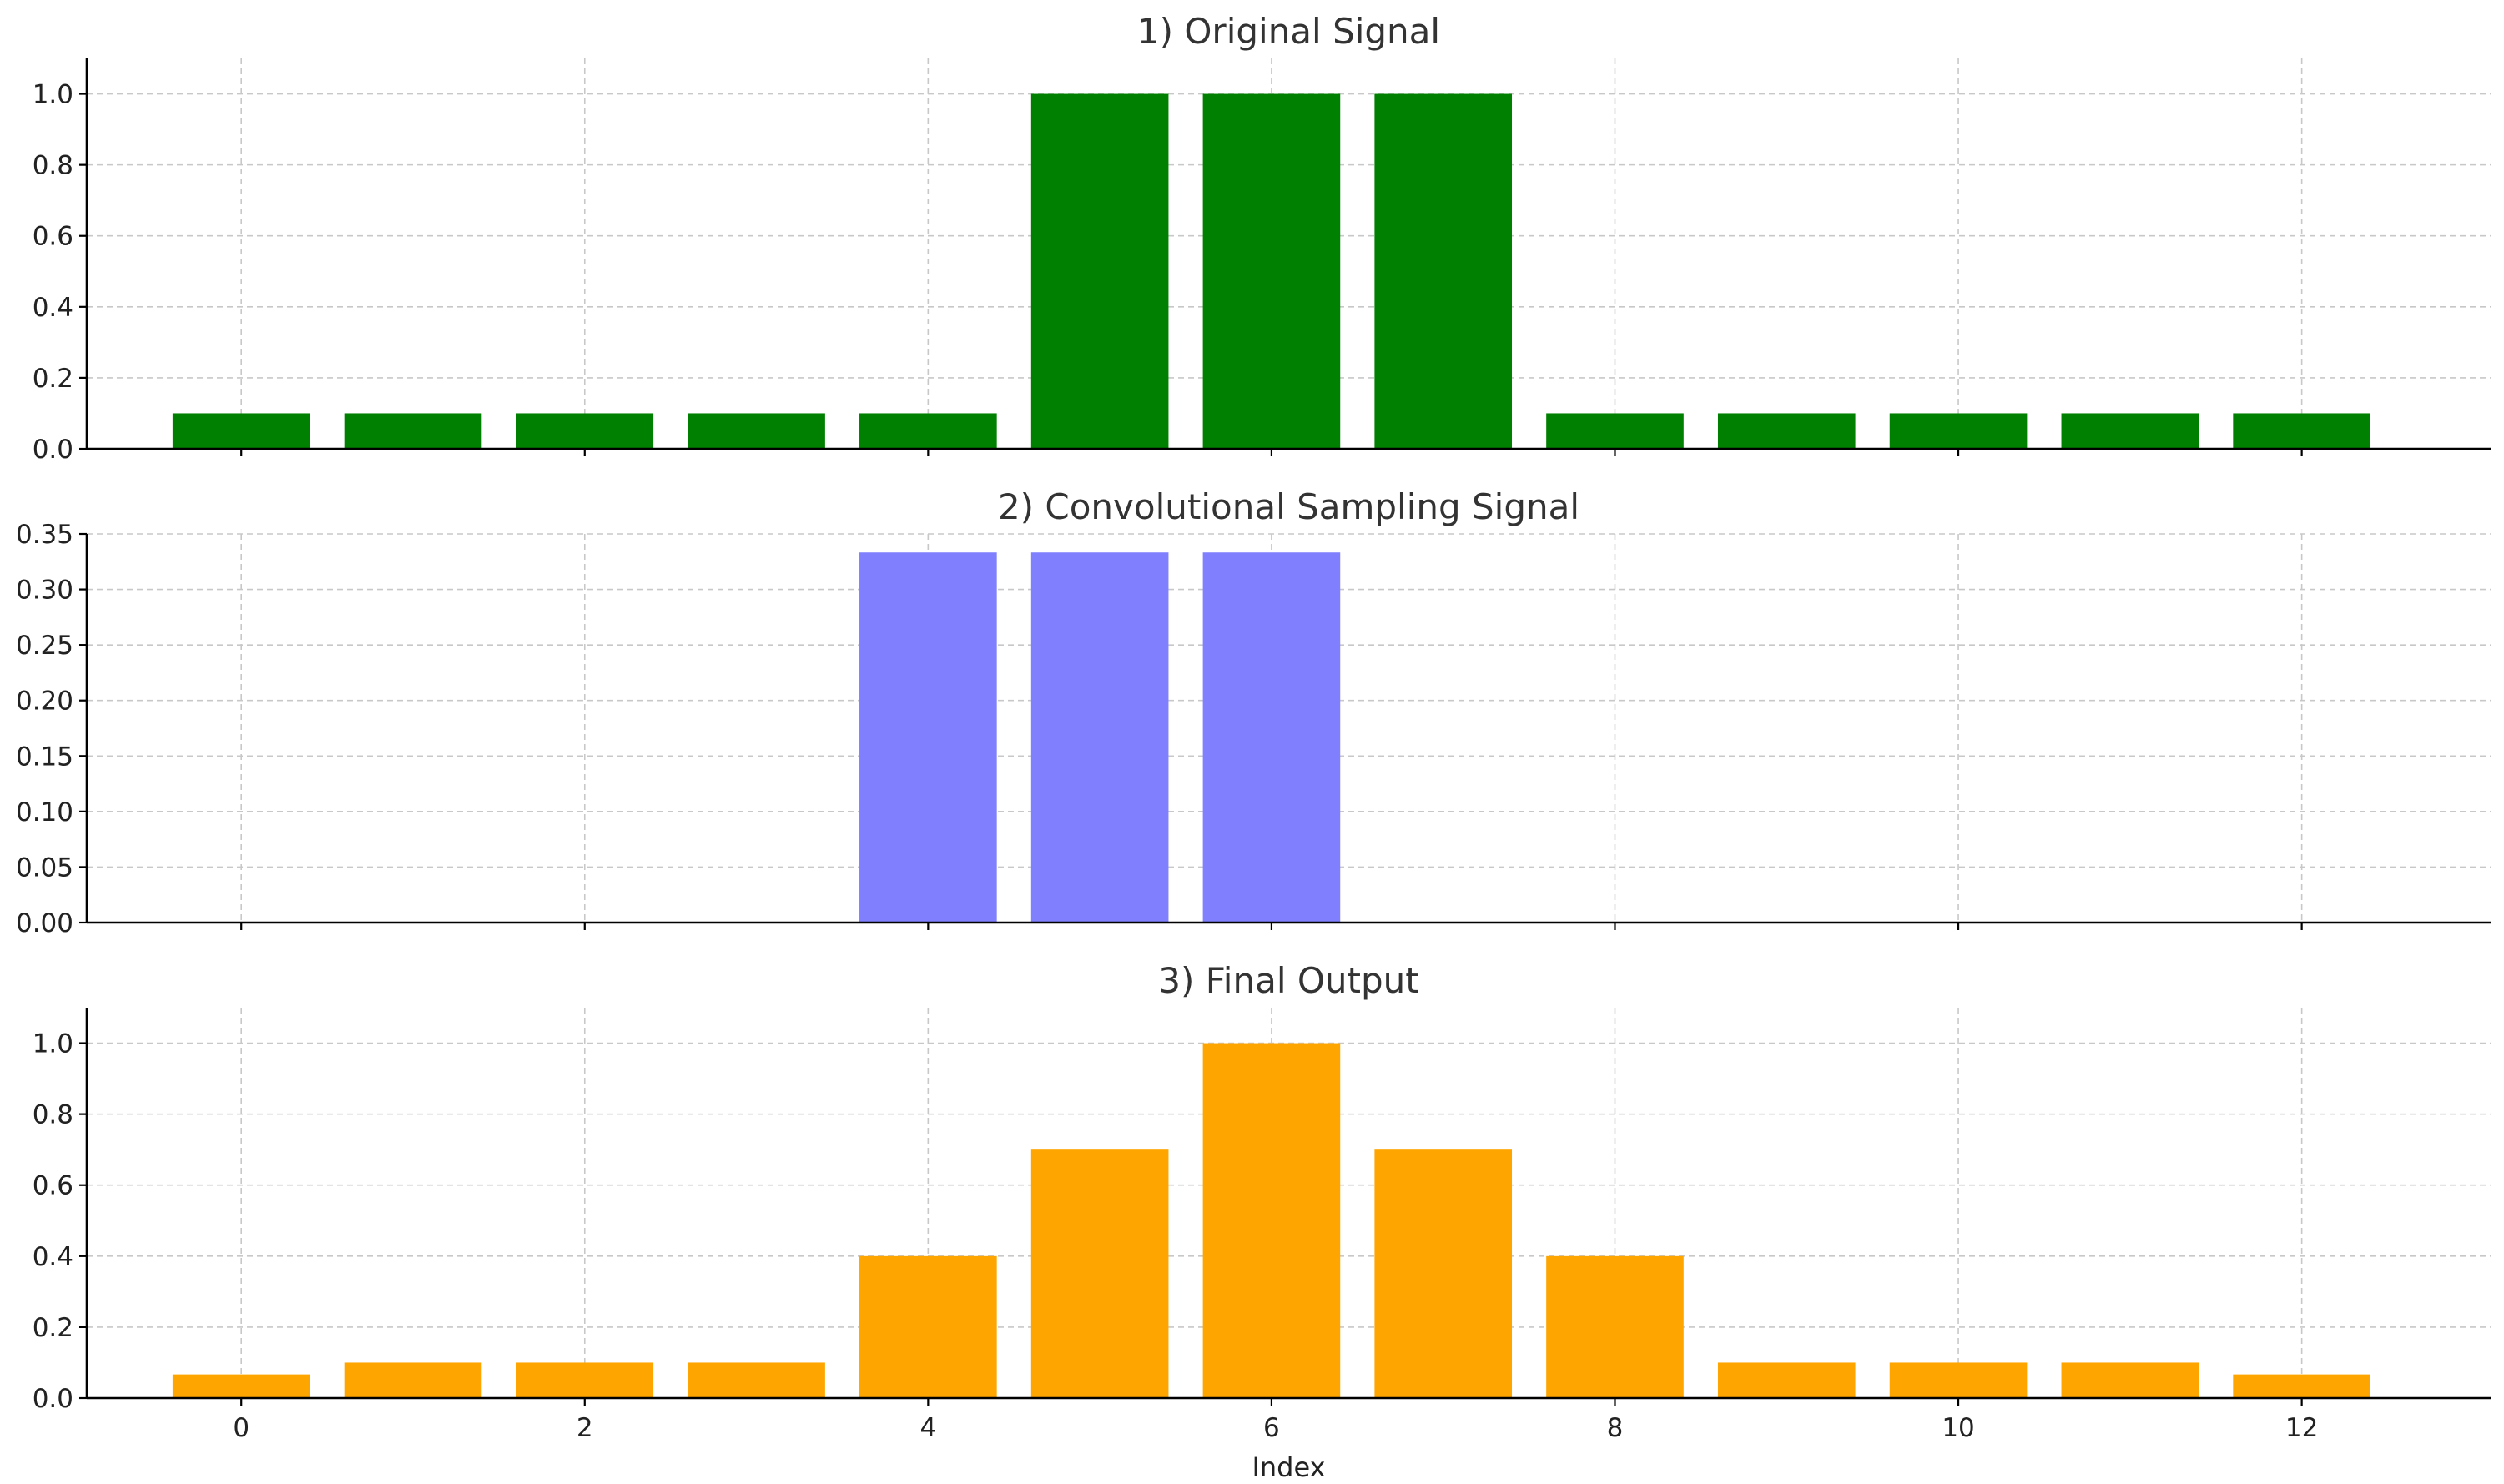  What do you see at coordinates (44, 591) in the screenshot?
I see `y-tick-label: 0.30` at bounding box center [44, 591].